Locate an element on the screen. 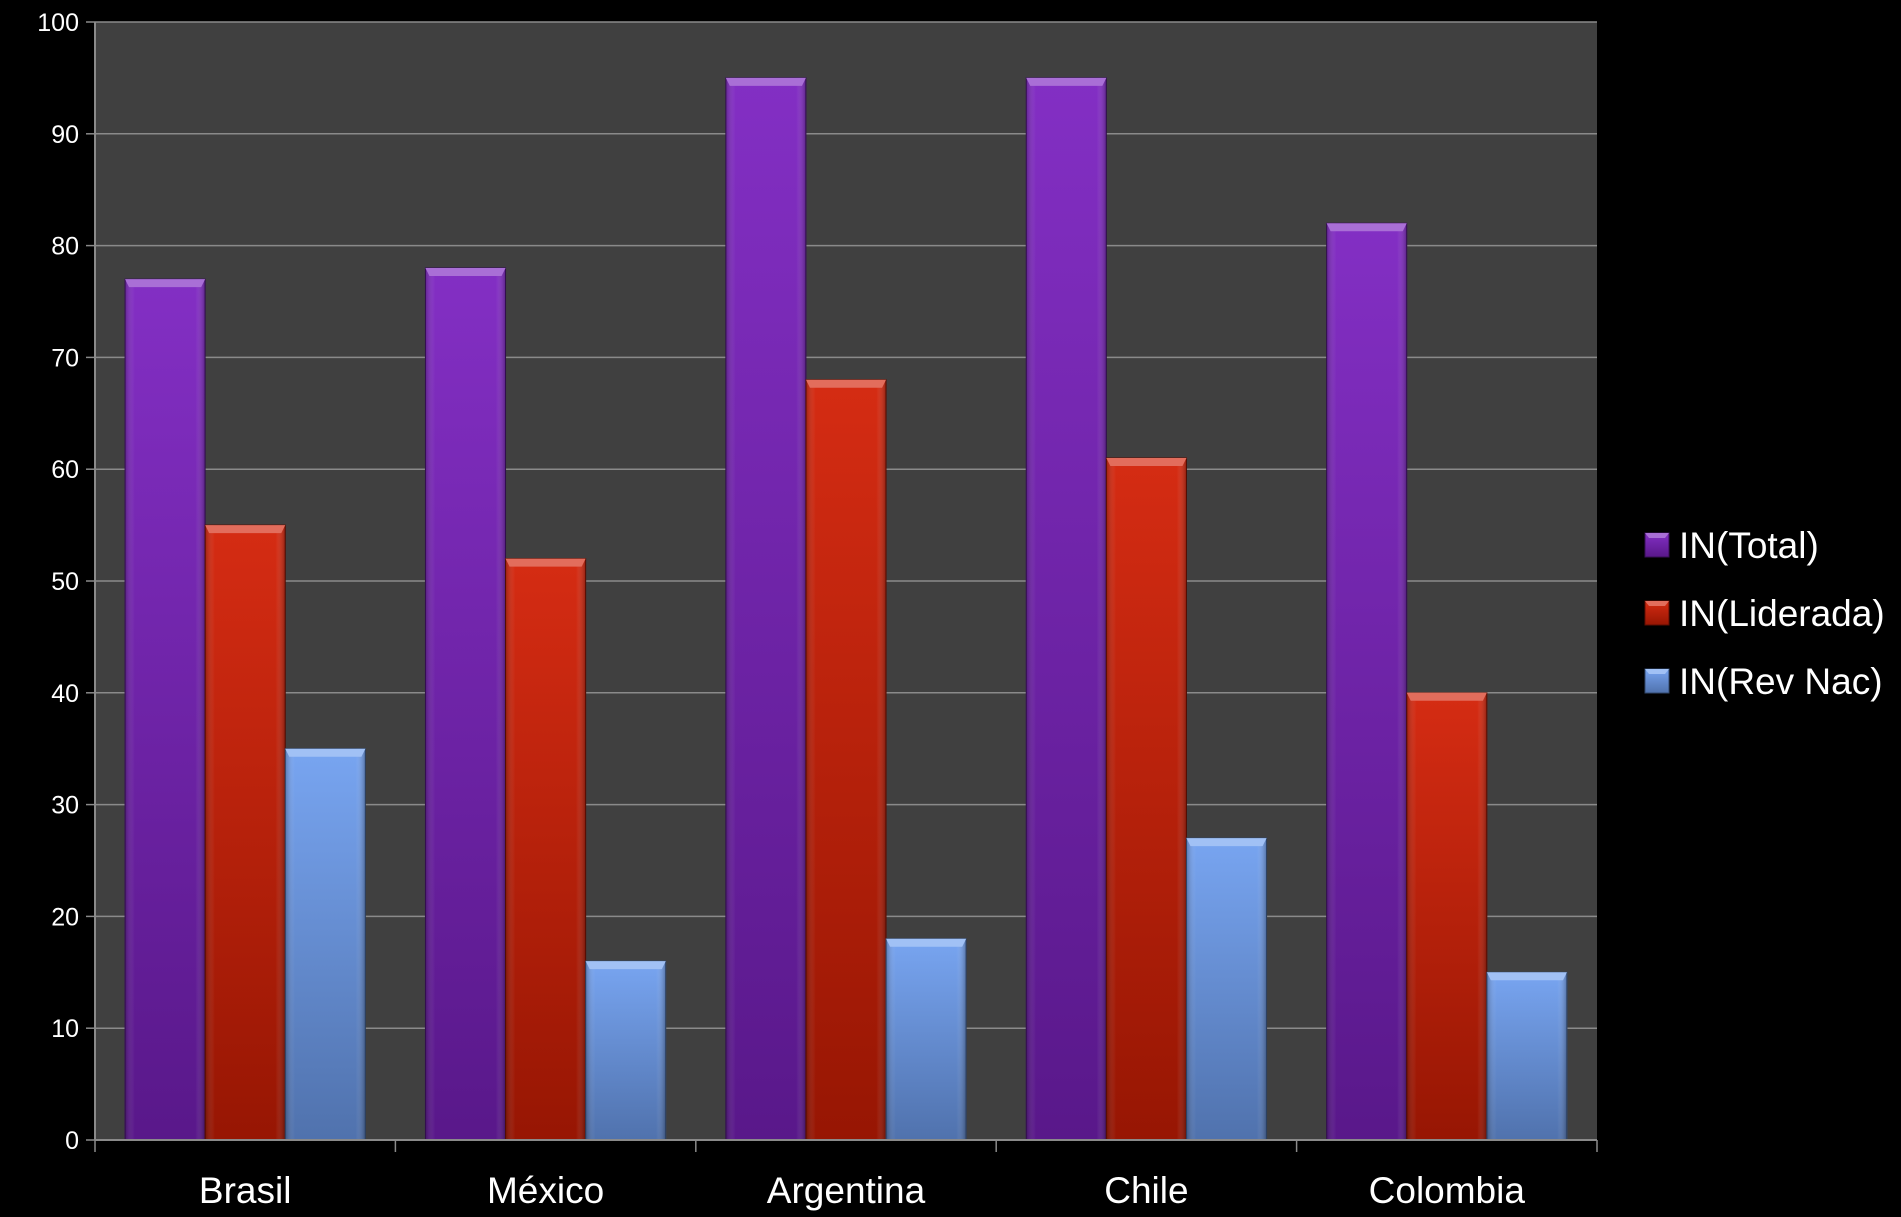  y-tick-label: 20 is located at coordinates (65, 917).